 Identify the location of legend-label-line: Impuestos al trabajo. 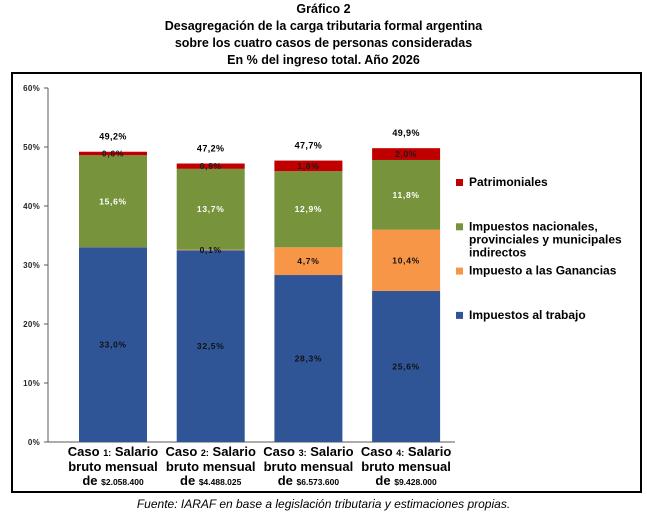
(527, 315).